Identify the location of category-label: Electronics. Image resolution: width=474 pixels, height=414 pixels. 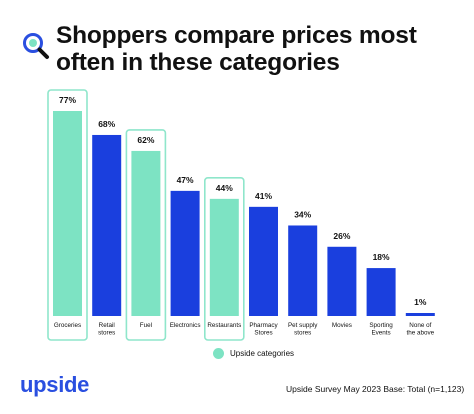
(185, 325).